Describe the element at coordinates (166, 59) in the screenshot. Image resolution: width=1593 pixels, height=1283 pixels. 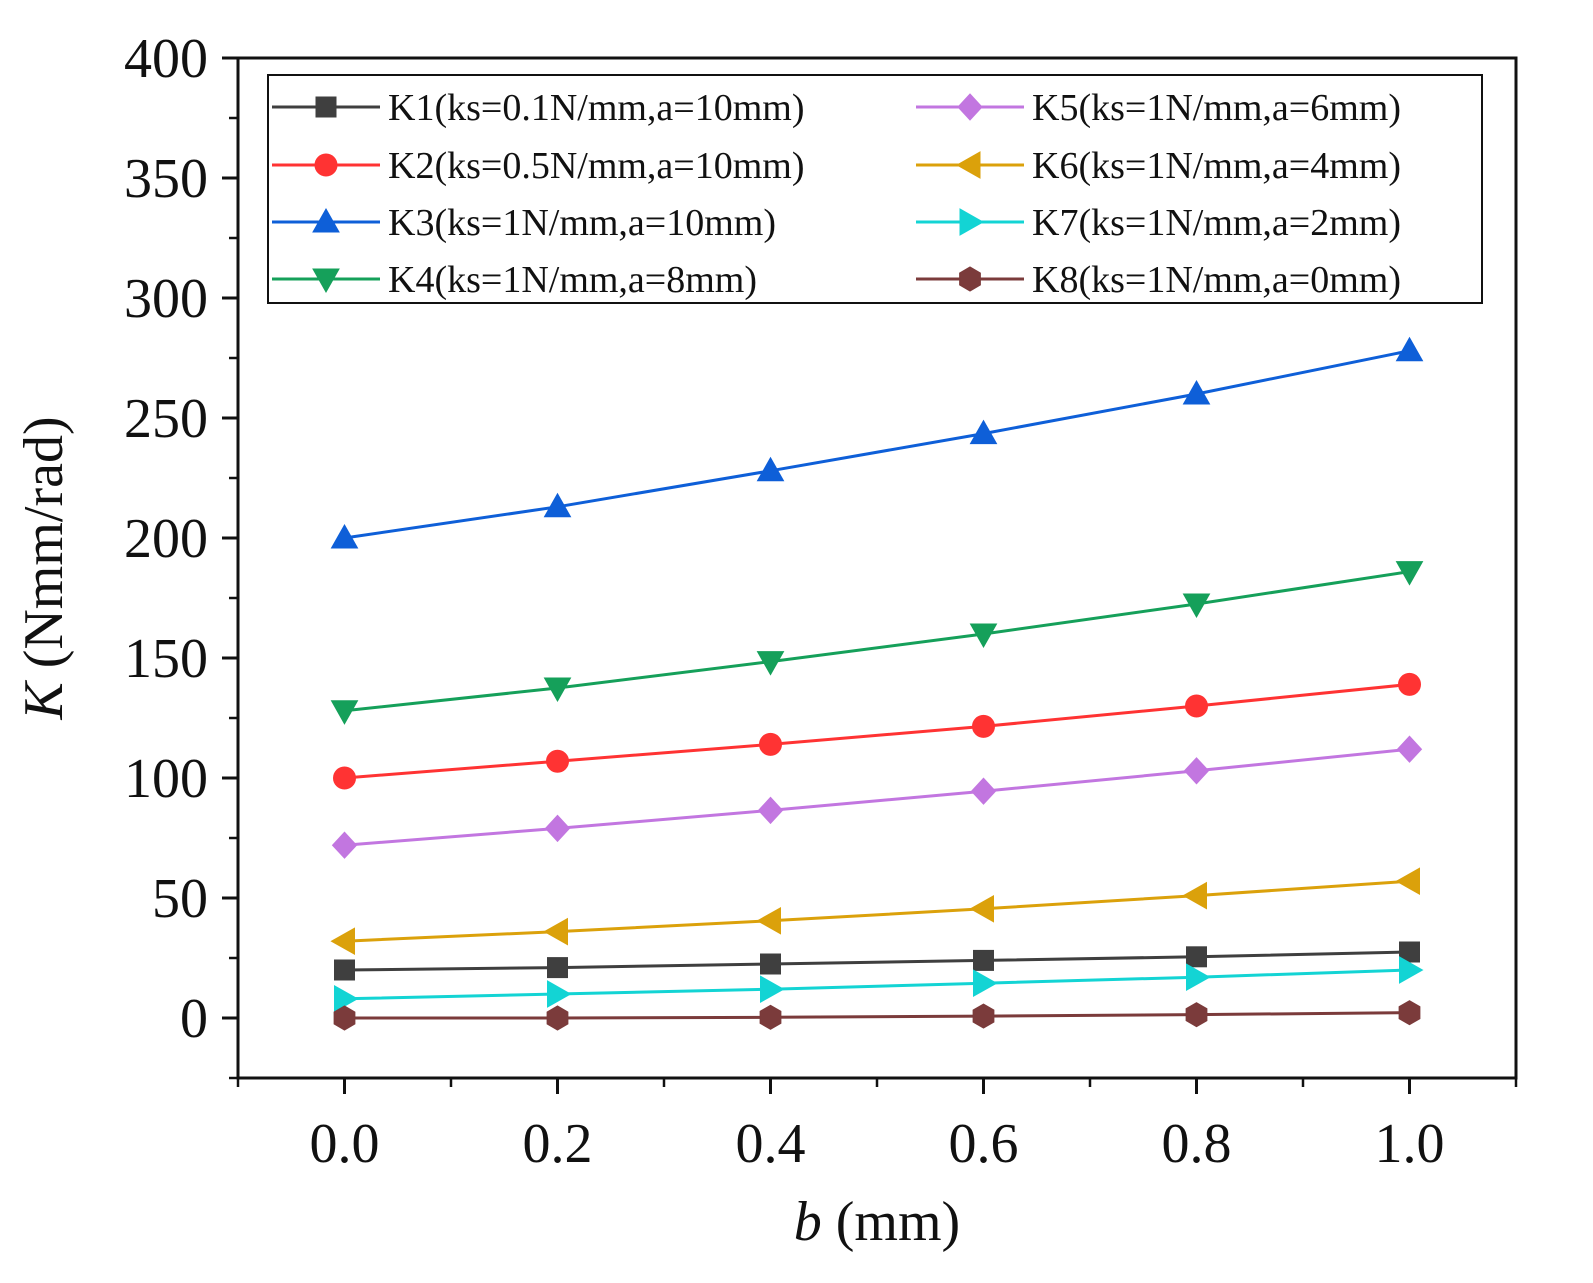
I see `y-tick-label: 400` at that location.